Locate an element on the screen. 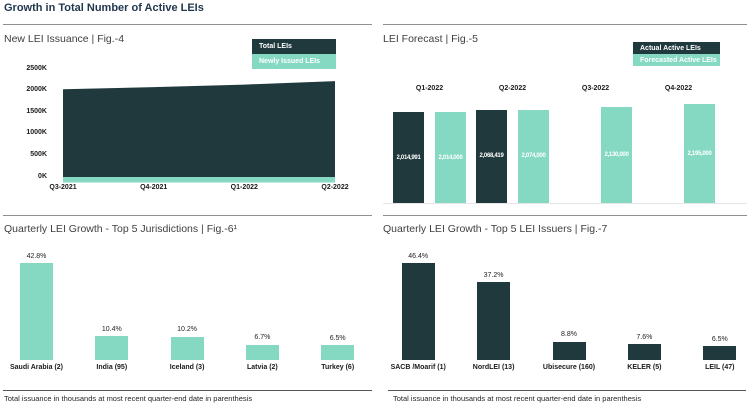 The height and width of the screenshot is (412, 750). fig5-actual-bar: 2,068,419 is located at coordinates (491, 156).